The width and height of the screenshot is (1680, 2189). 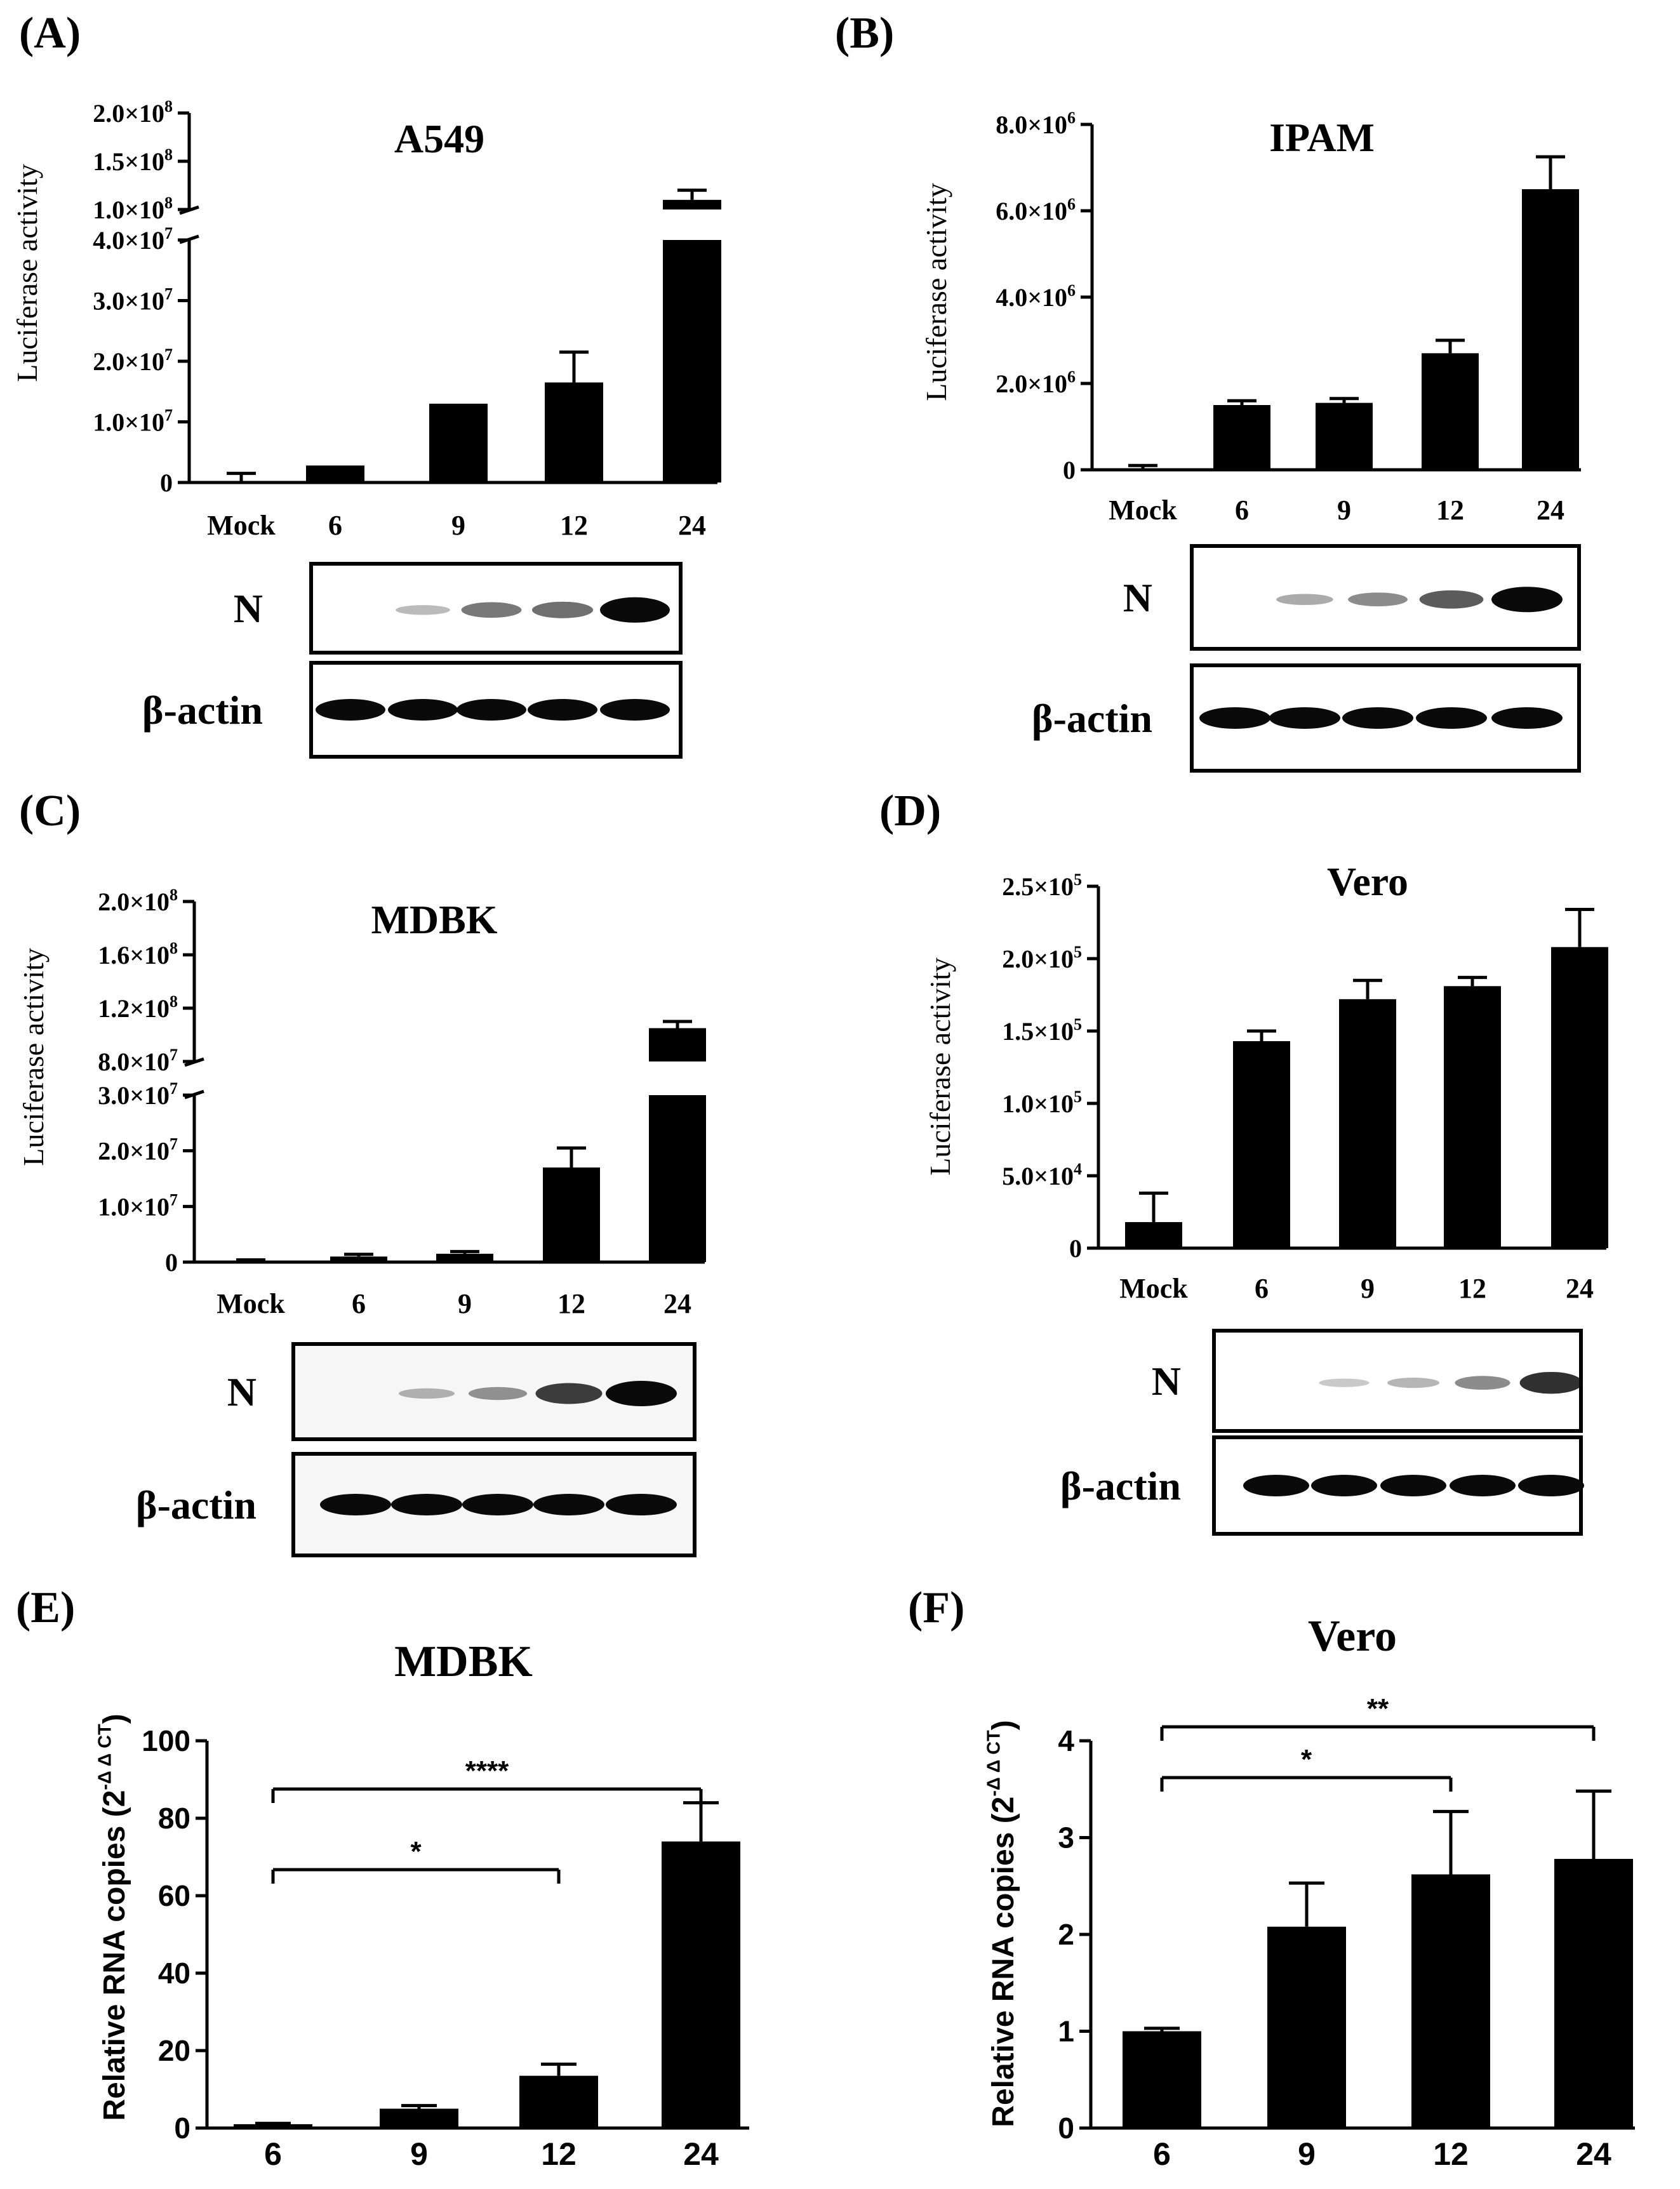 What do you see at coordinates (166, 1740) in the screenshot?
I see `y-tick-label: 100` at bounding box center [166, 1740].